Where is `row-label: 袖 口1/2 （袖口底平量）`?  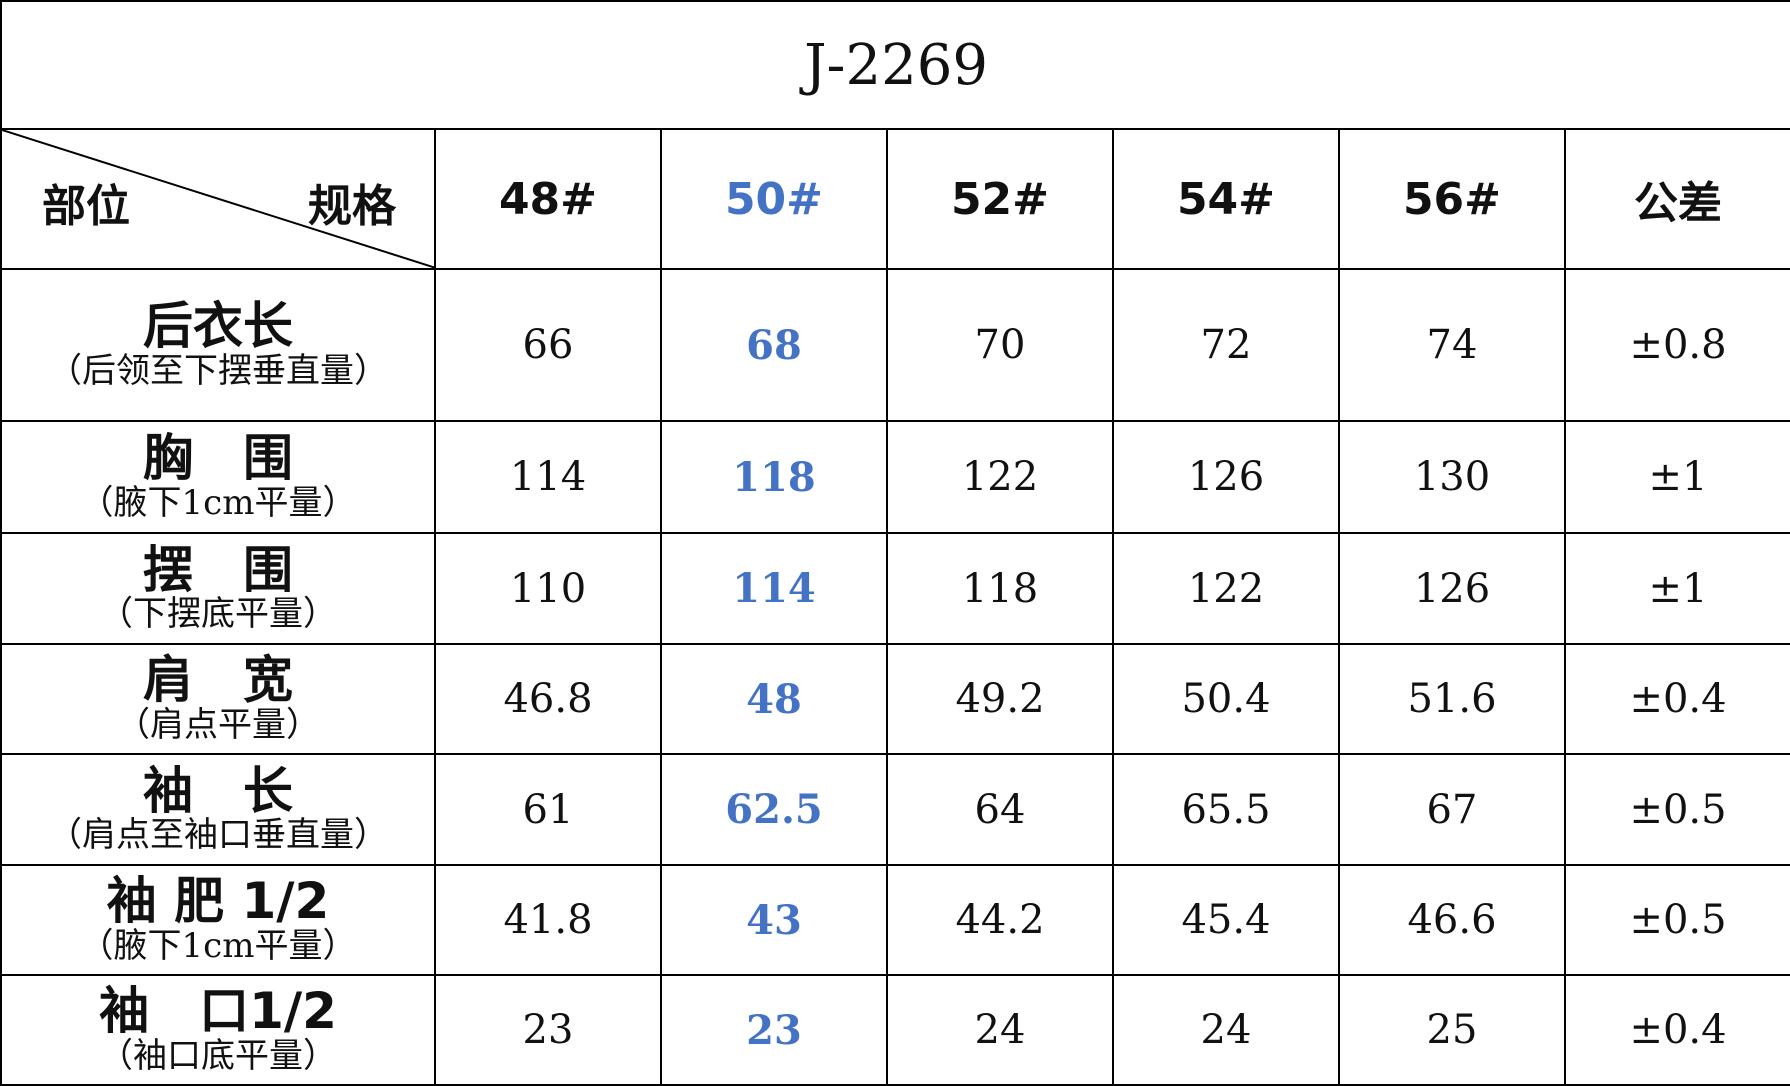
row-label: 袖 口1/2 （袖口底平量） is located at coordinates (218, 1030).